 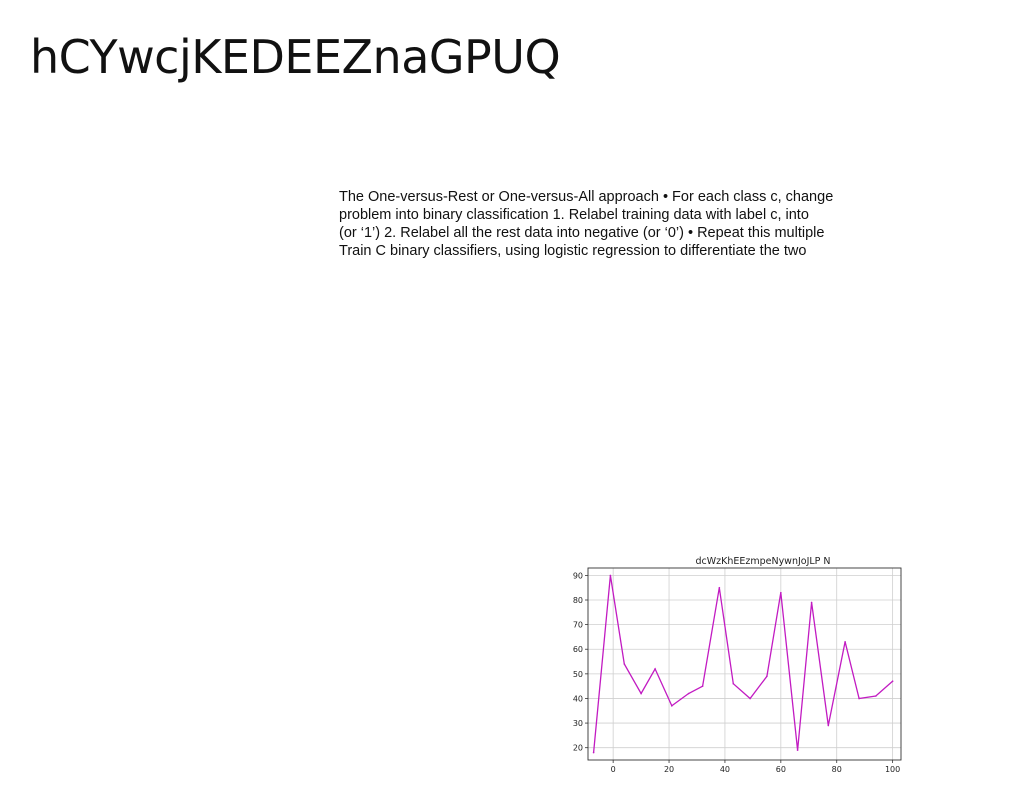 I want to click on series-line, so click(x=743, y=664).